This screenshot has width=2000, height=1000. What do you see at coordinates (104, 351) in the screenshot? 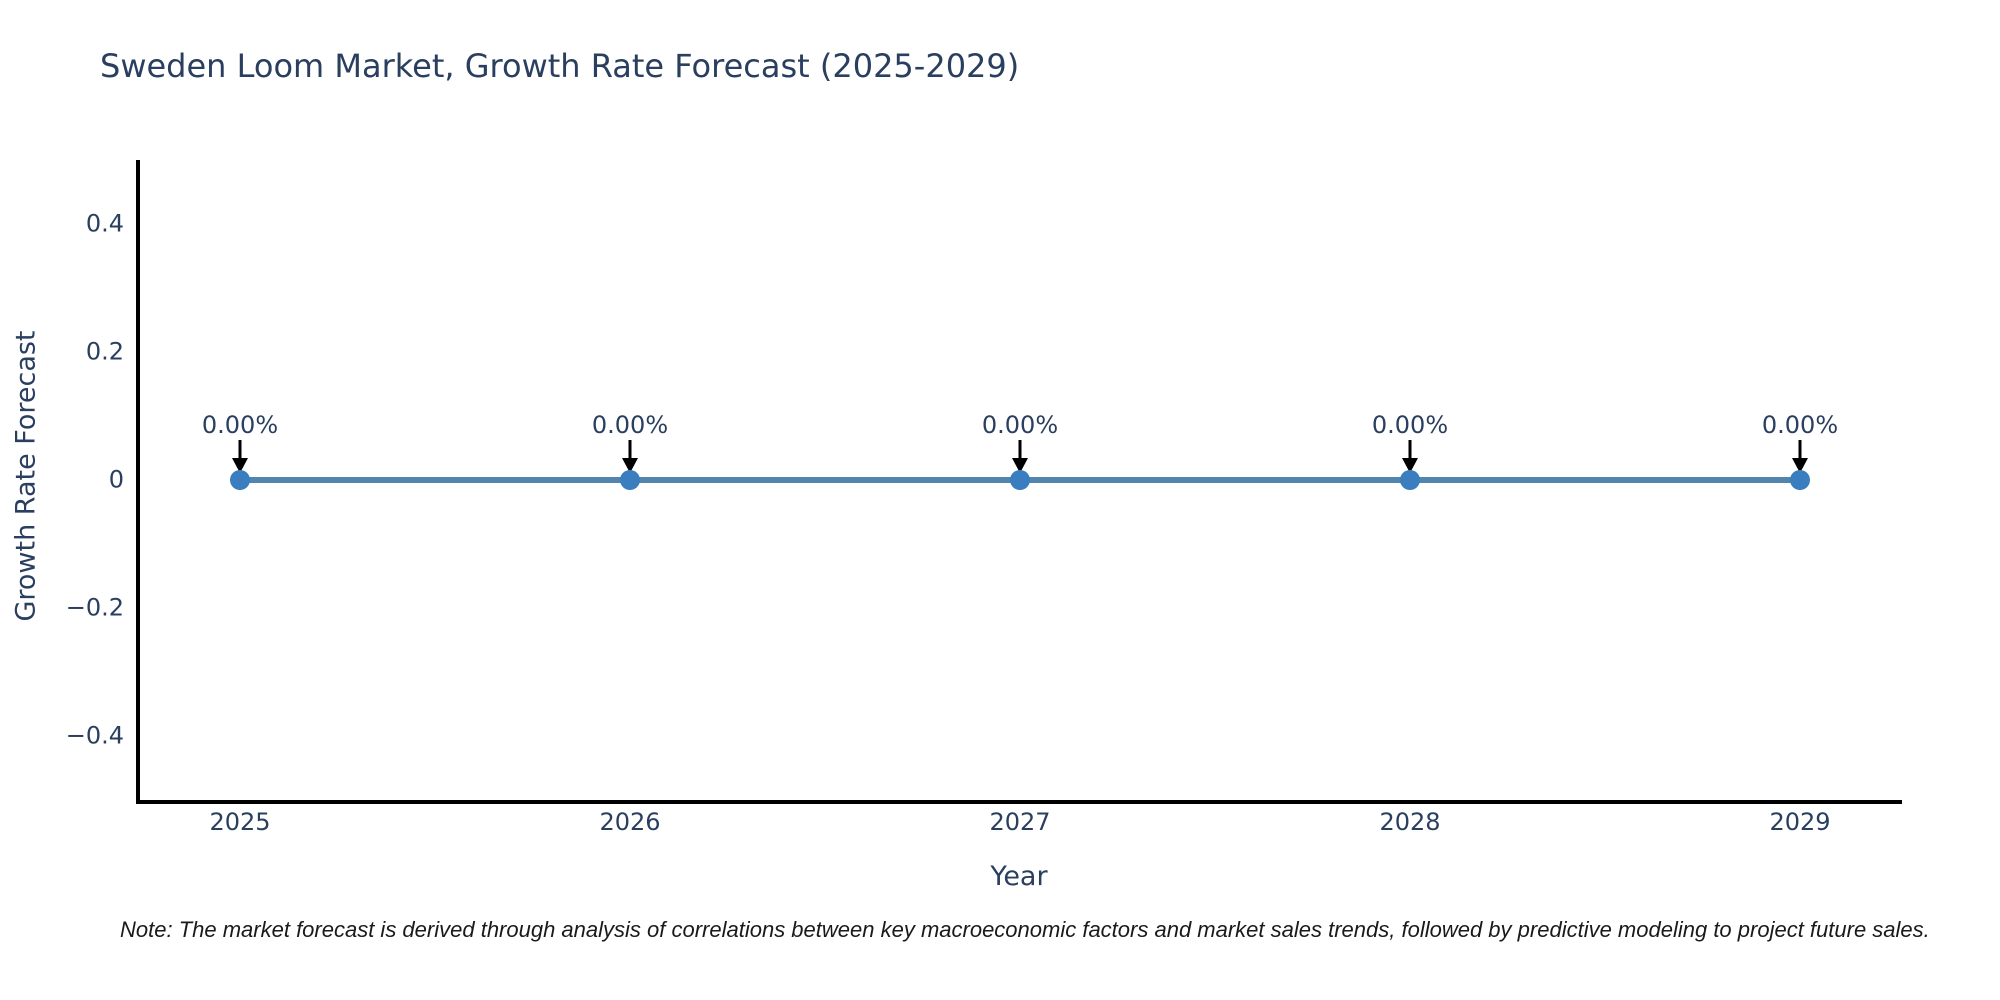
I see `y-tick-label: 0.2` at bounding box center [104, 351].